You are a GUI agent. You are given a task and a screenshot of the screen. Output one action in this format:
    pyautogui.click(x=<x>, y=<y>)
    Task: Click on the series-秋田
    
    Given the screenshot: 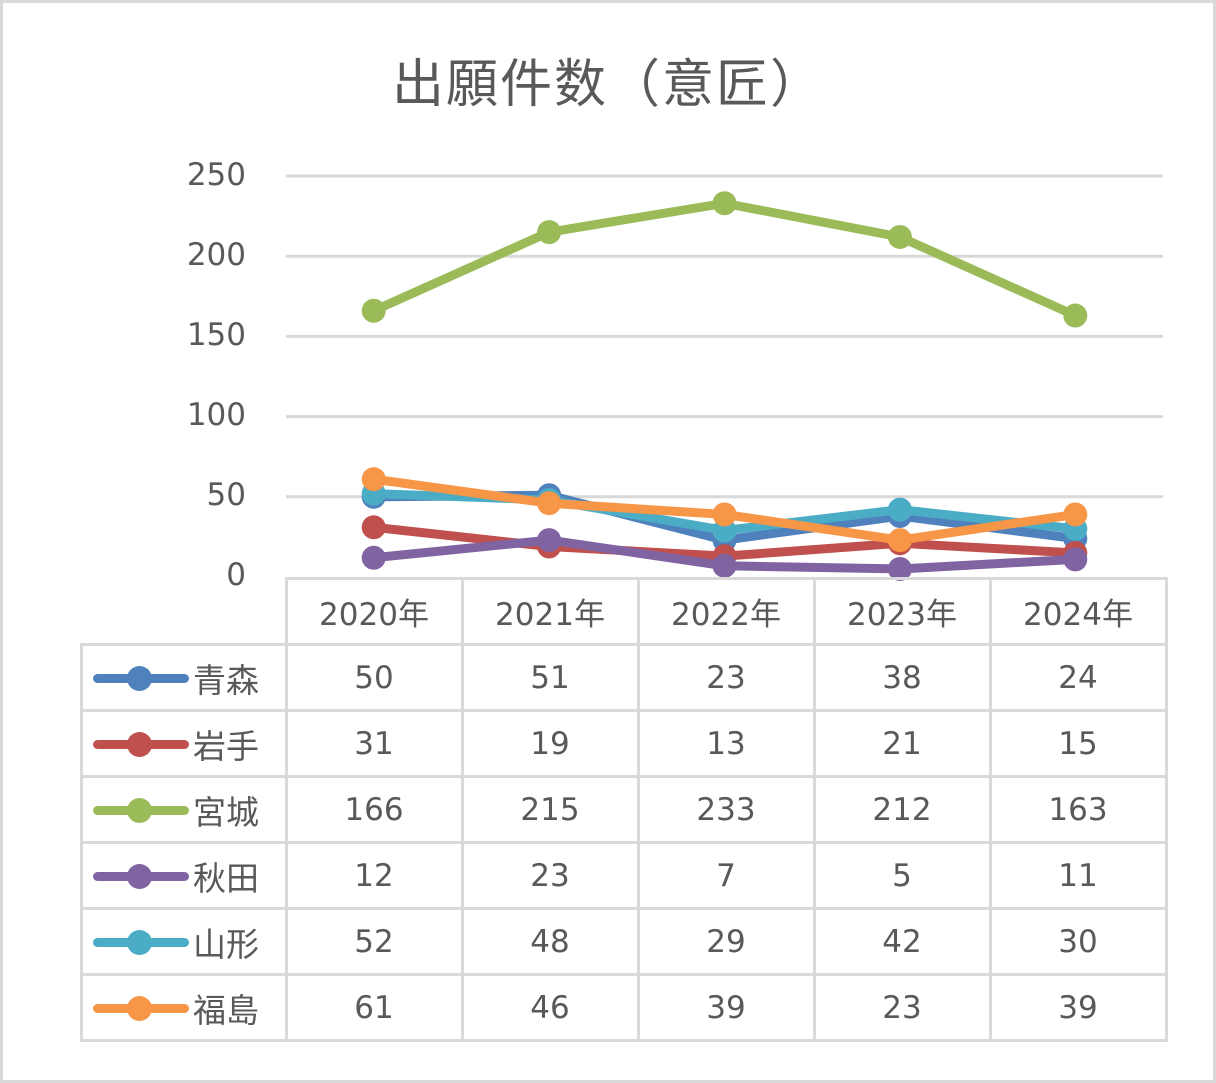 What is the action you would take?
    pyautogui.click(x=724, y=554)
    